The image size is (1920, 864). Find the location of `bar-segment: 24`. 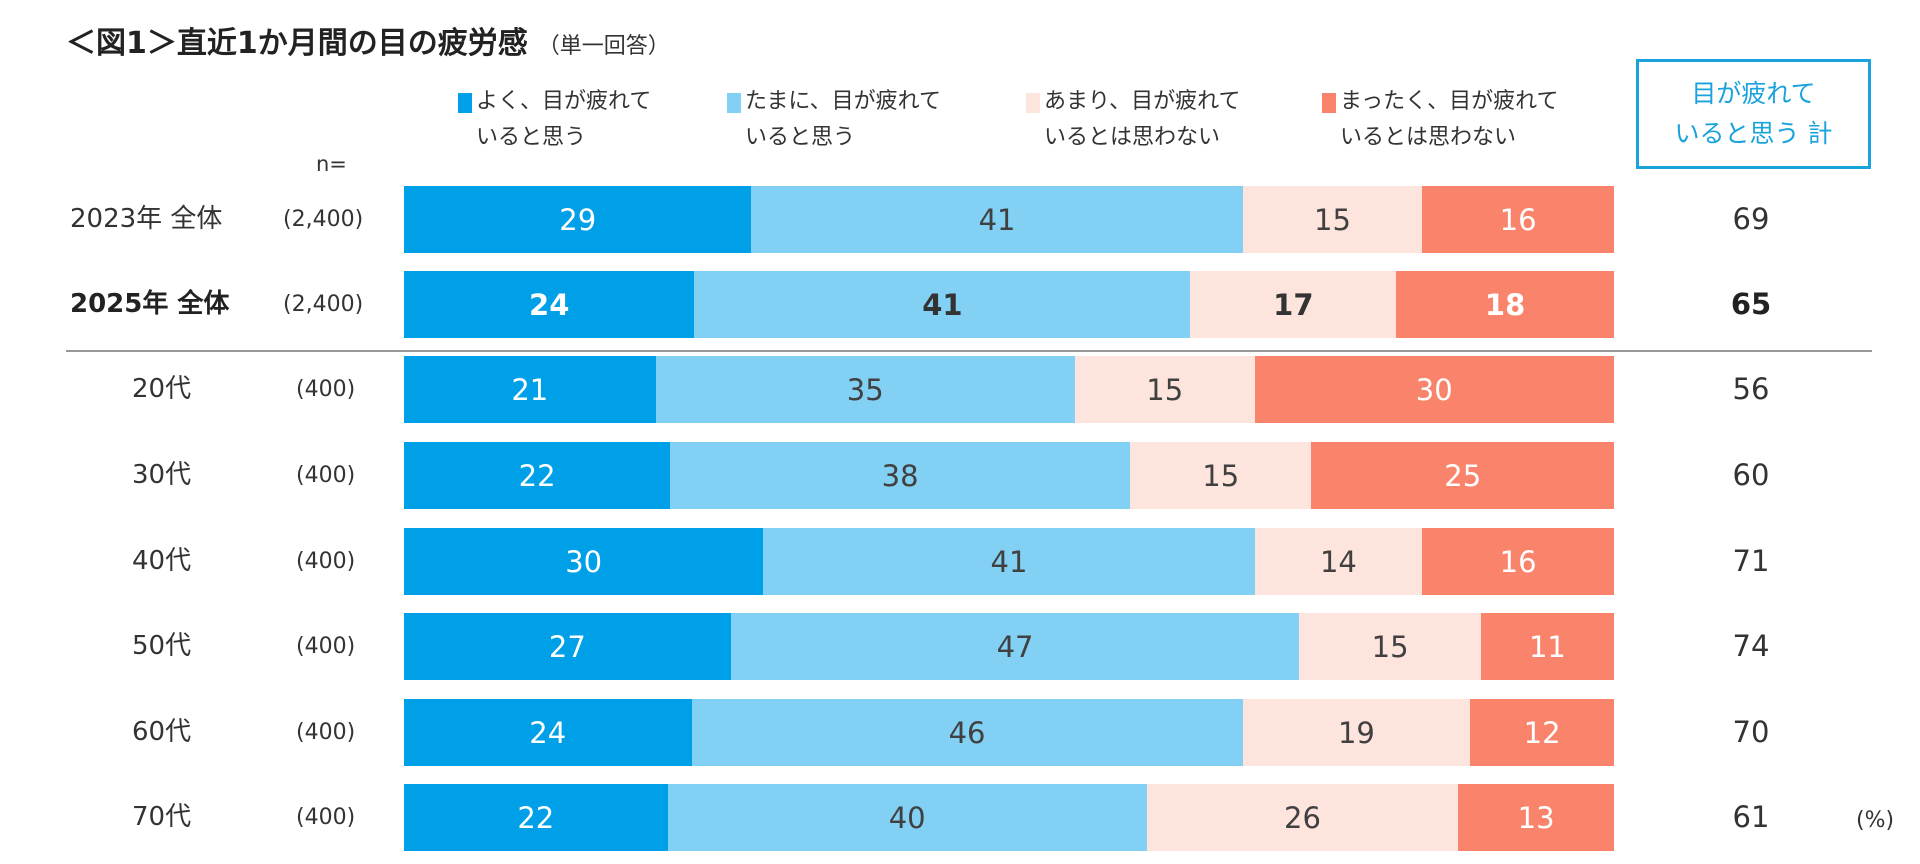

bar-segment: 24 is located at coordinates (548, 732).